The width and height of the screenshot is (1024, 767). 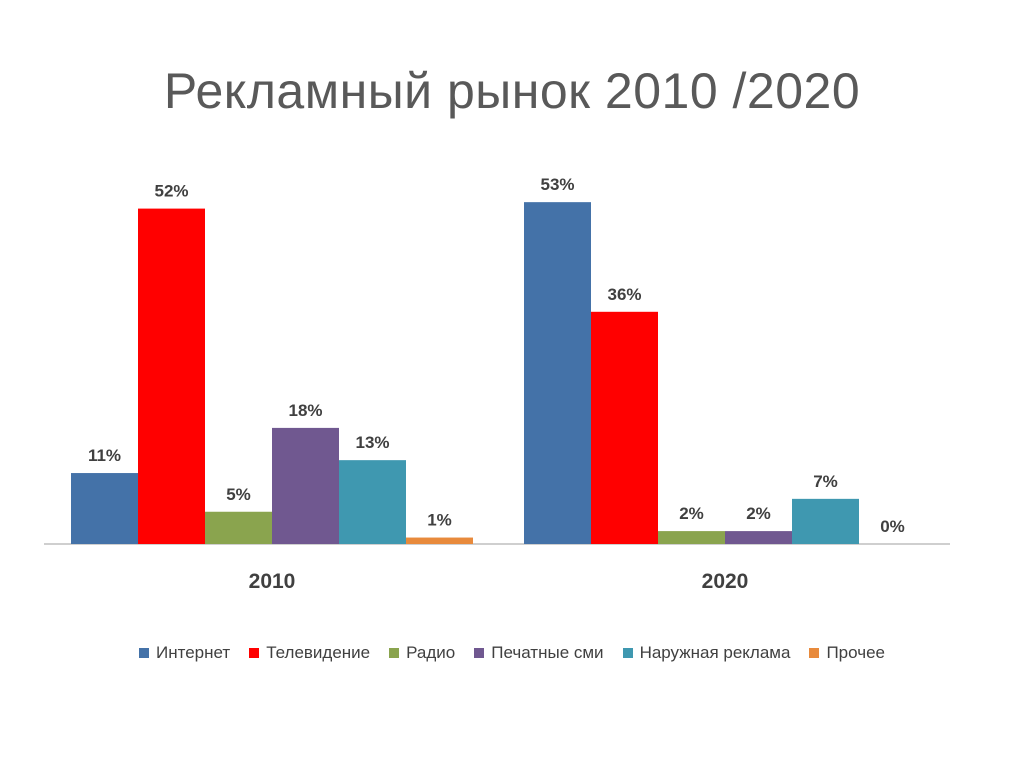 I want to click on category-label-2020: 2020, so click(x=725, y=581).